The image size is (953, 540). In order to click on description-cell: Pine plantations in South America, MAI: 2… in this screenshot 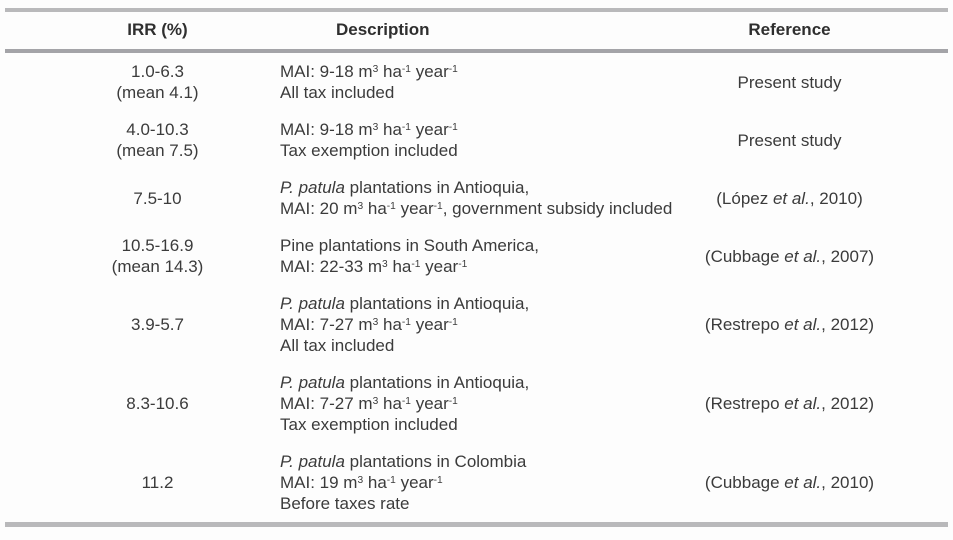, I will do `click(478, 256)`.